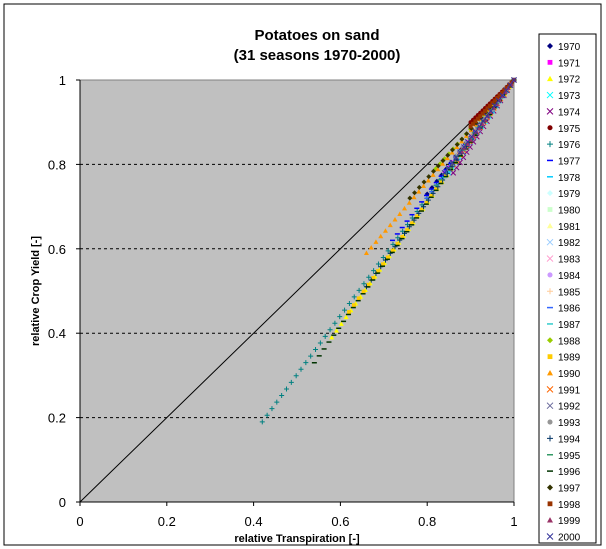 The height and width of the screenshot is (549, 606). What do you see at coordinates (79, 521) in the screenshot?
I see `x-tick-label: 0` at bounding box center [79, 521].